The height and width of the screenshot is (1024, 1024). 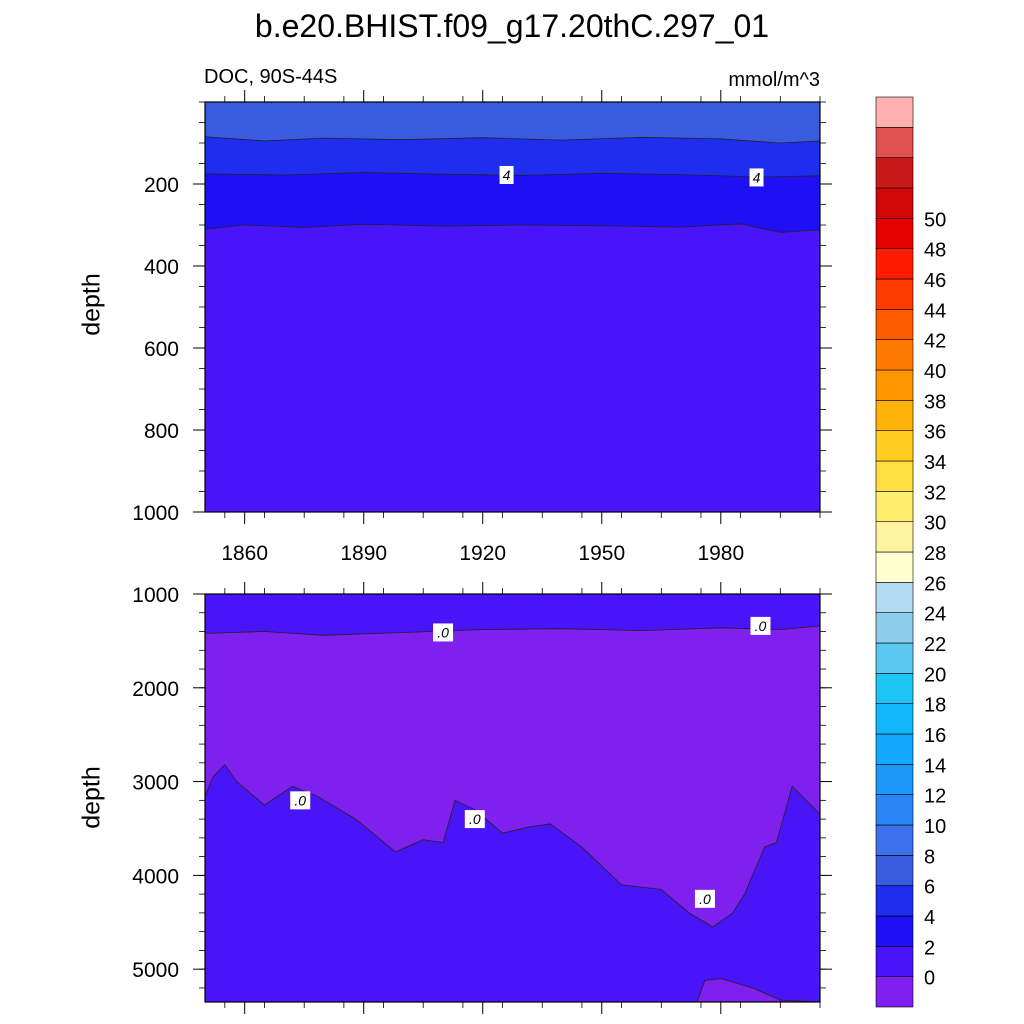 I want to click on lower-contour-label-2: .0, so click(x=300, y=800).